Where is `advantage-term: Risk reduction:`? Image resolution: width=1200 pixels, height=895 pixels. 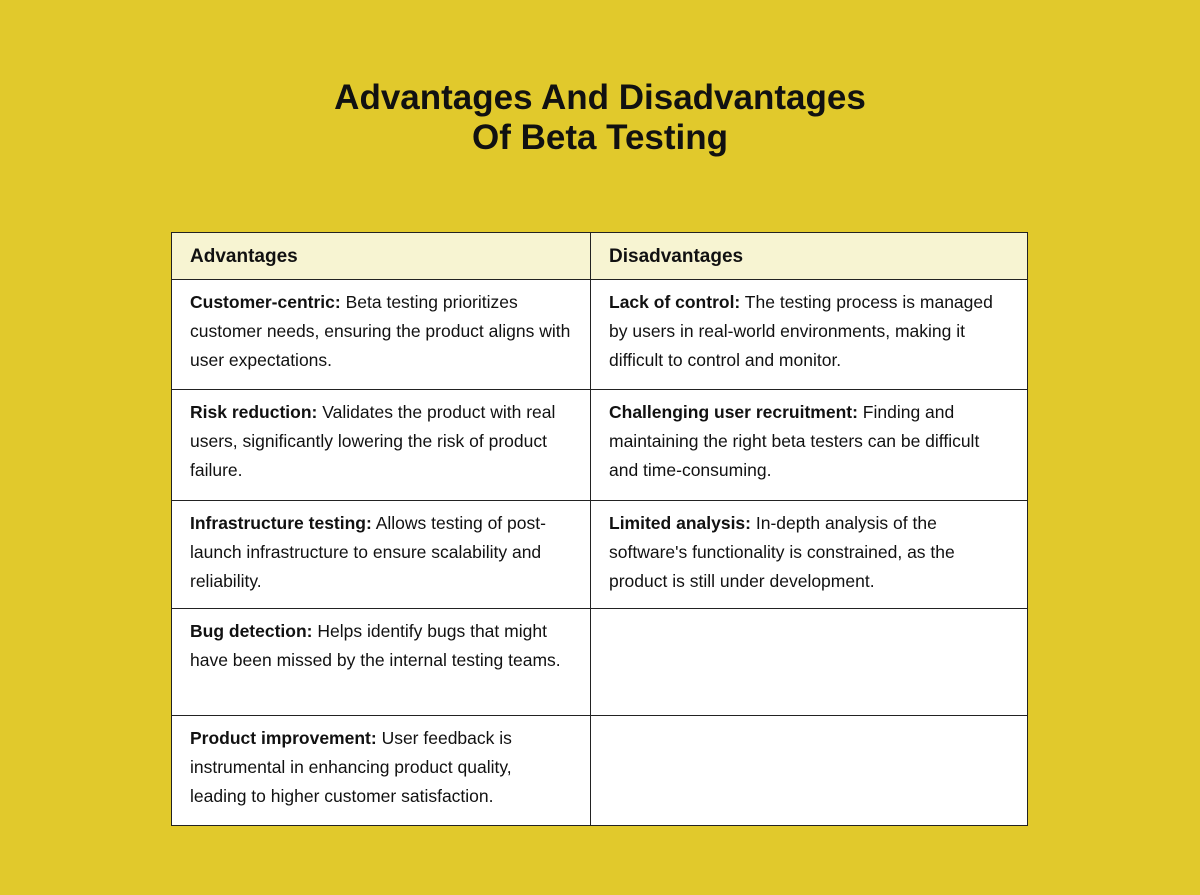 advantage-term: Risk reduction: is located at coordinates (254, 412).